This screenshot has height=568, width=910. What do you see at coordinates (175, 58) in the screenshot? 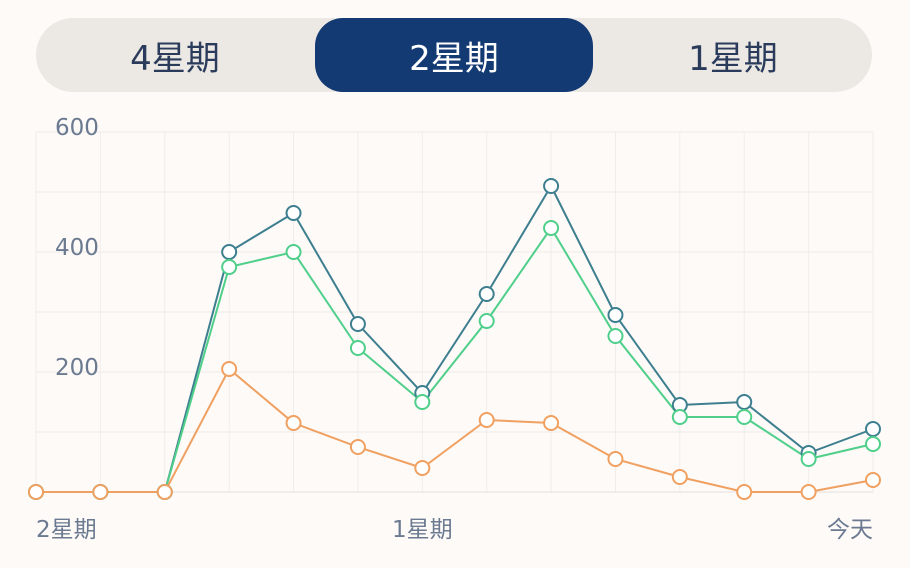
I see `tab-4-weeks: 4星期` at bounding box center [175, 58].